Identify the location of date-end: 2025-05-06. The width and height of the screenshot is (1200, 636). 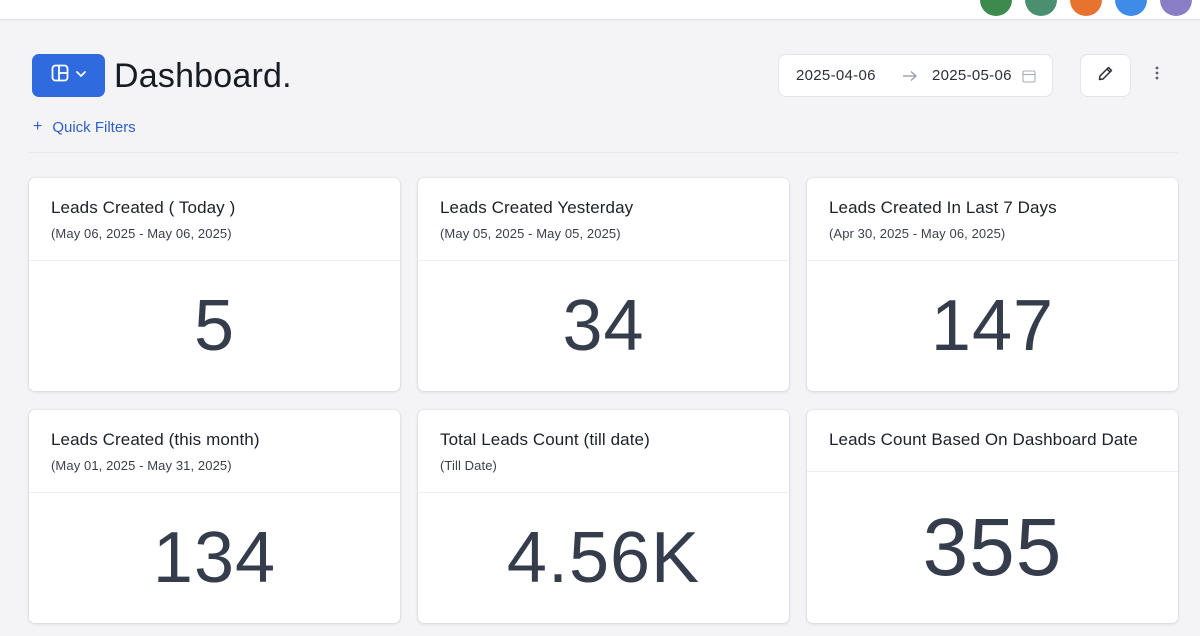
(972, 75).